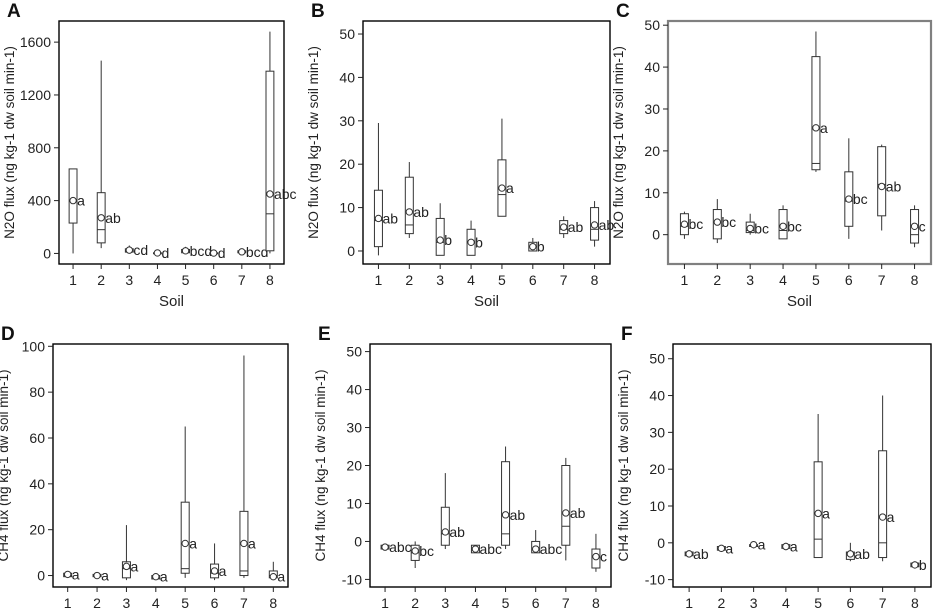 The height and width of the screenshot is (613, 941). Describe the element at coordinates (354, 352) in the screenshot. I see `y-tick-label: 50` at that location.